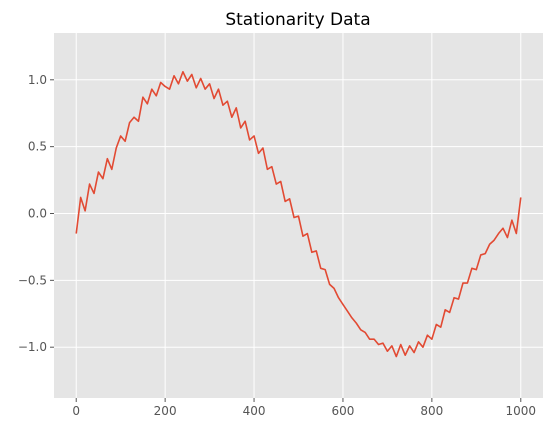  Describe the element at coordinates (32, 347) in the screenshot. I see `y-tick-label: −1.0` at that location.